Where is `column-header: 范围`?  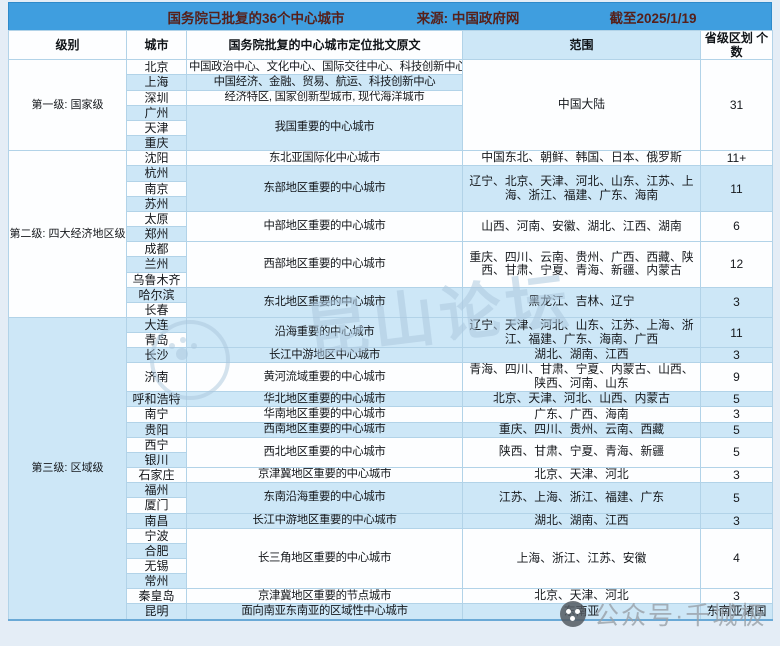
column-header: 范围 is located at coordinates (581, 45).